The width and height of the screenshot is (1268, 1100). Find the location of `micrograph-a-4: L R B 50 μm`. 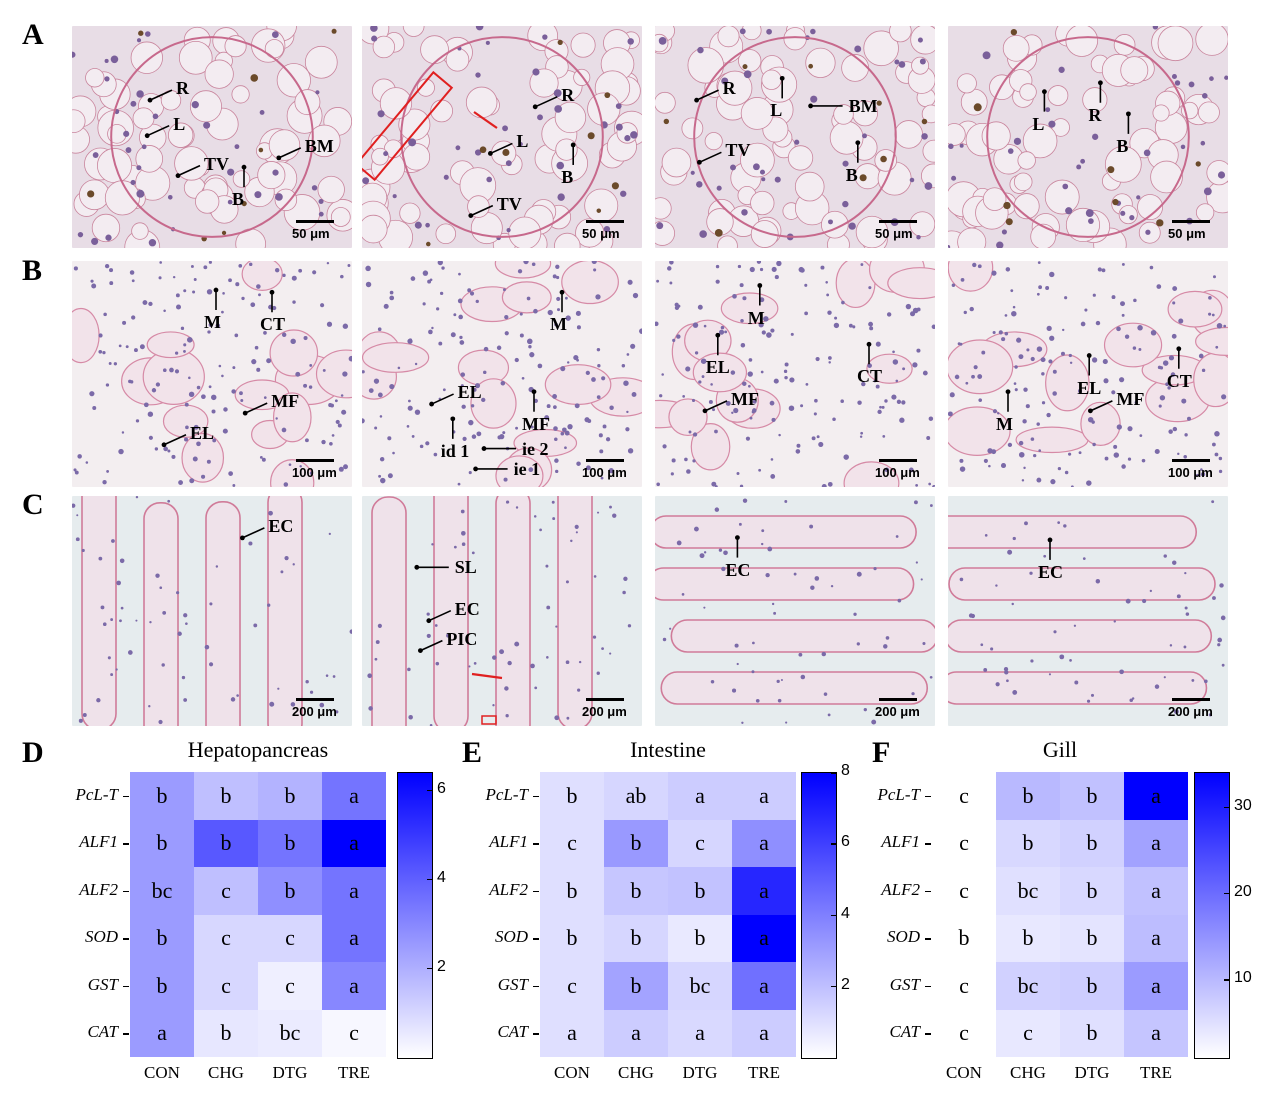

micrograph-a-4: L R B 50 μm is located at coordinates (1088, 137).